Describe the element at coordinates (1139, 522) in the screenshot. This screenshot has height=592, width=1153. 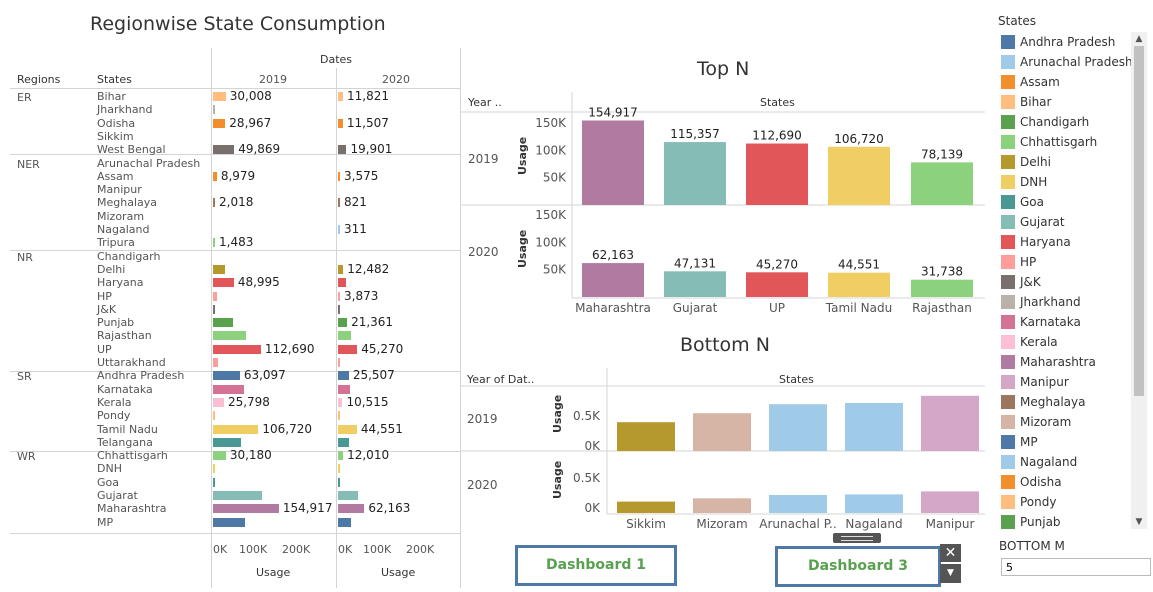
I see `scroll-down-icon: ▼` at that location.